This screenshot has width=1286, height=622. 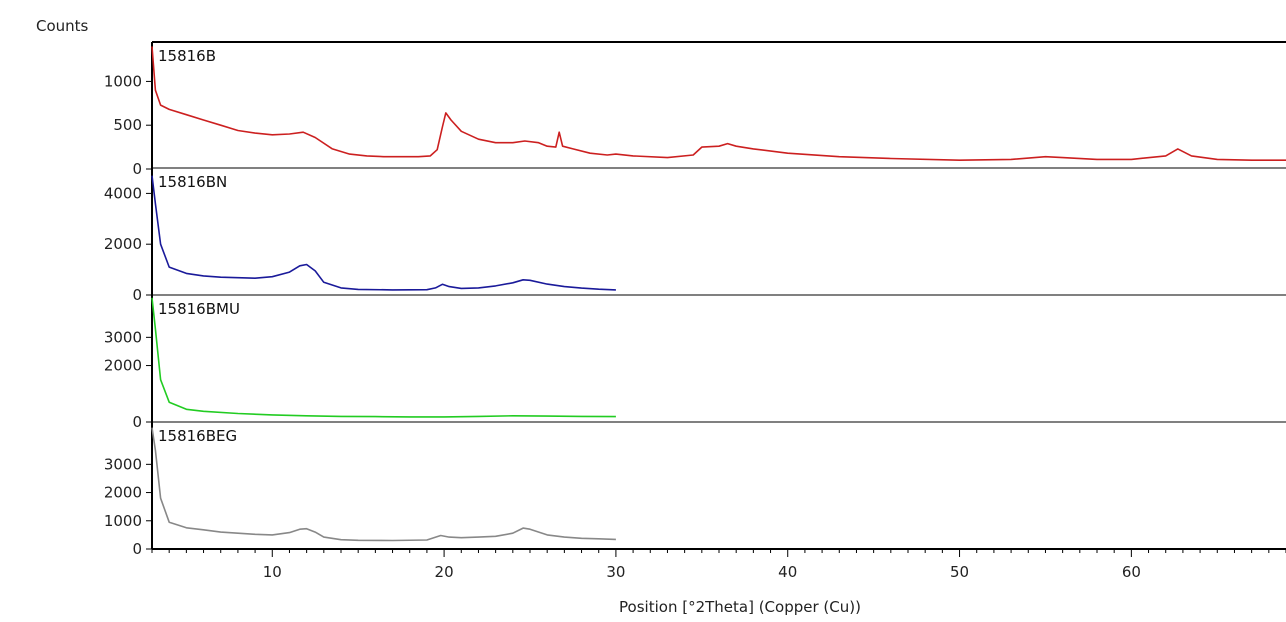 I want to click on y-tick-label: 4000, so click(x=123, y=193).